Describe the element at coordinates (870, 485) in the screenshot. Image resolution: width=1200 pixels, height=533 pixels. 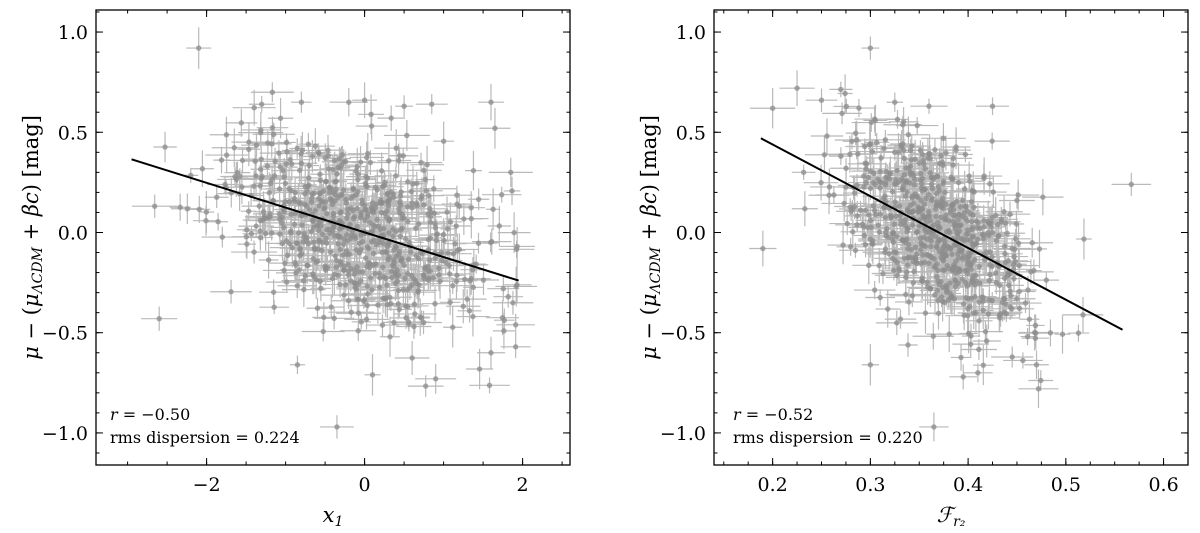
I see `x-tick-label: 0.3` at that location.